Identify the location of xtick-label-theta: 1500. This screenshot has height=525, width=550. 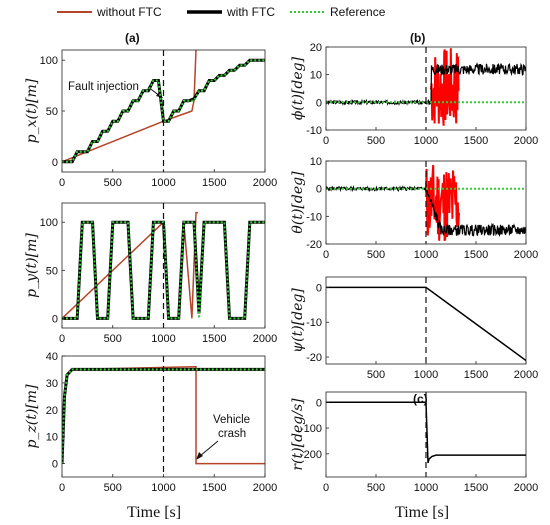
(476, 255).